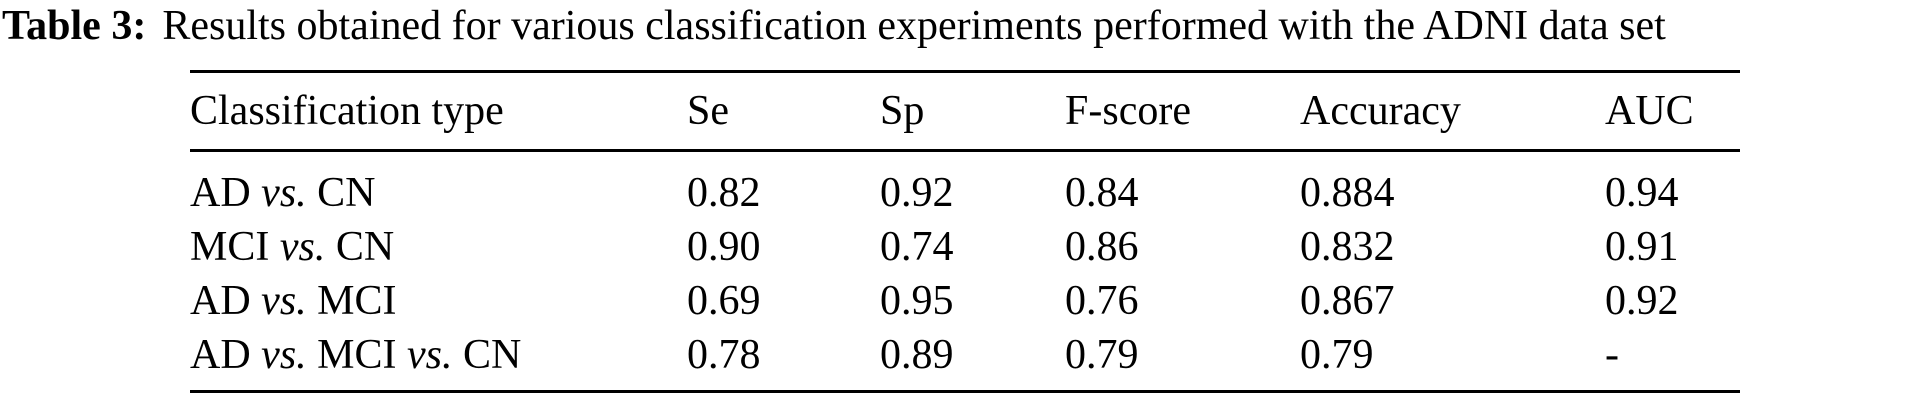 The width and height of the screenshot is (1929, 400). Describe the element at coordinates (1612, 355) in the screenshot. I see `value-cell: -` at that location.